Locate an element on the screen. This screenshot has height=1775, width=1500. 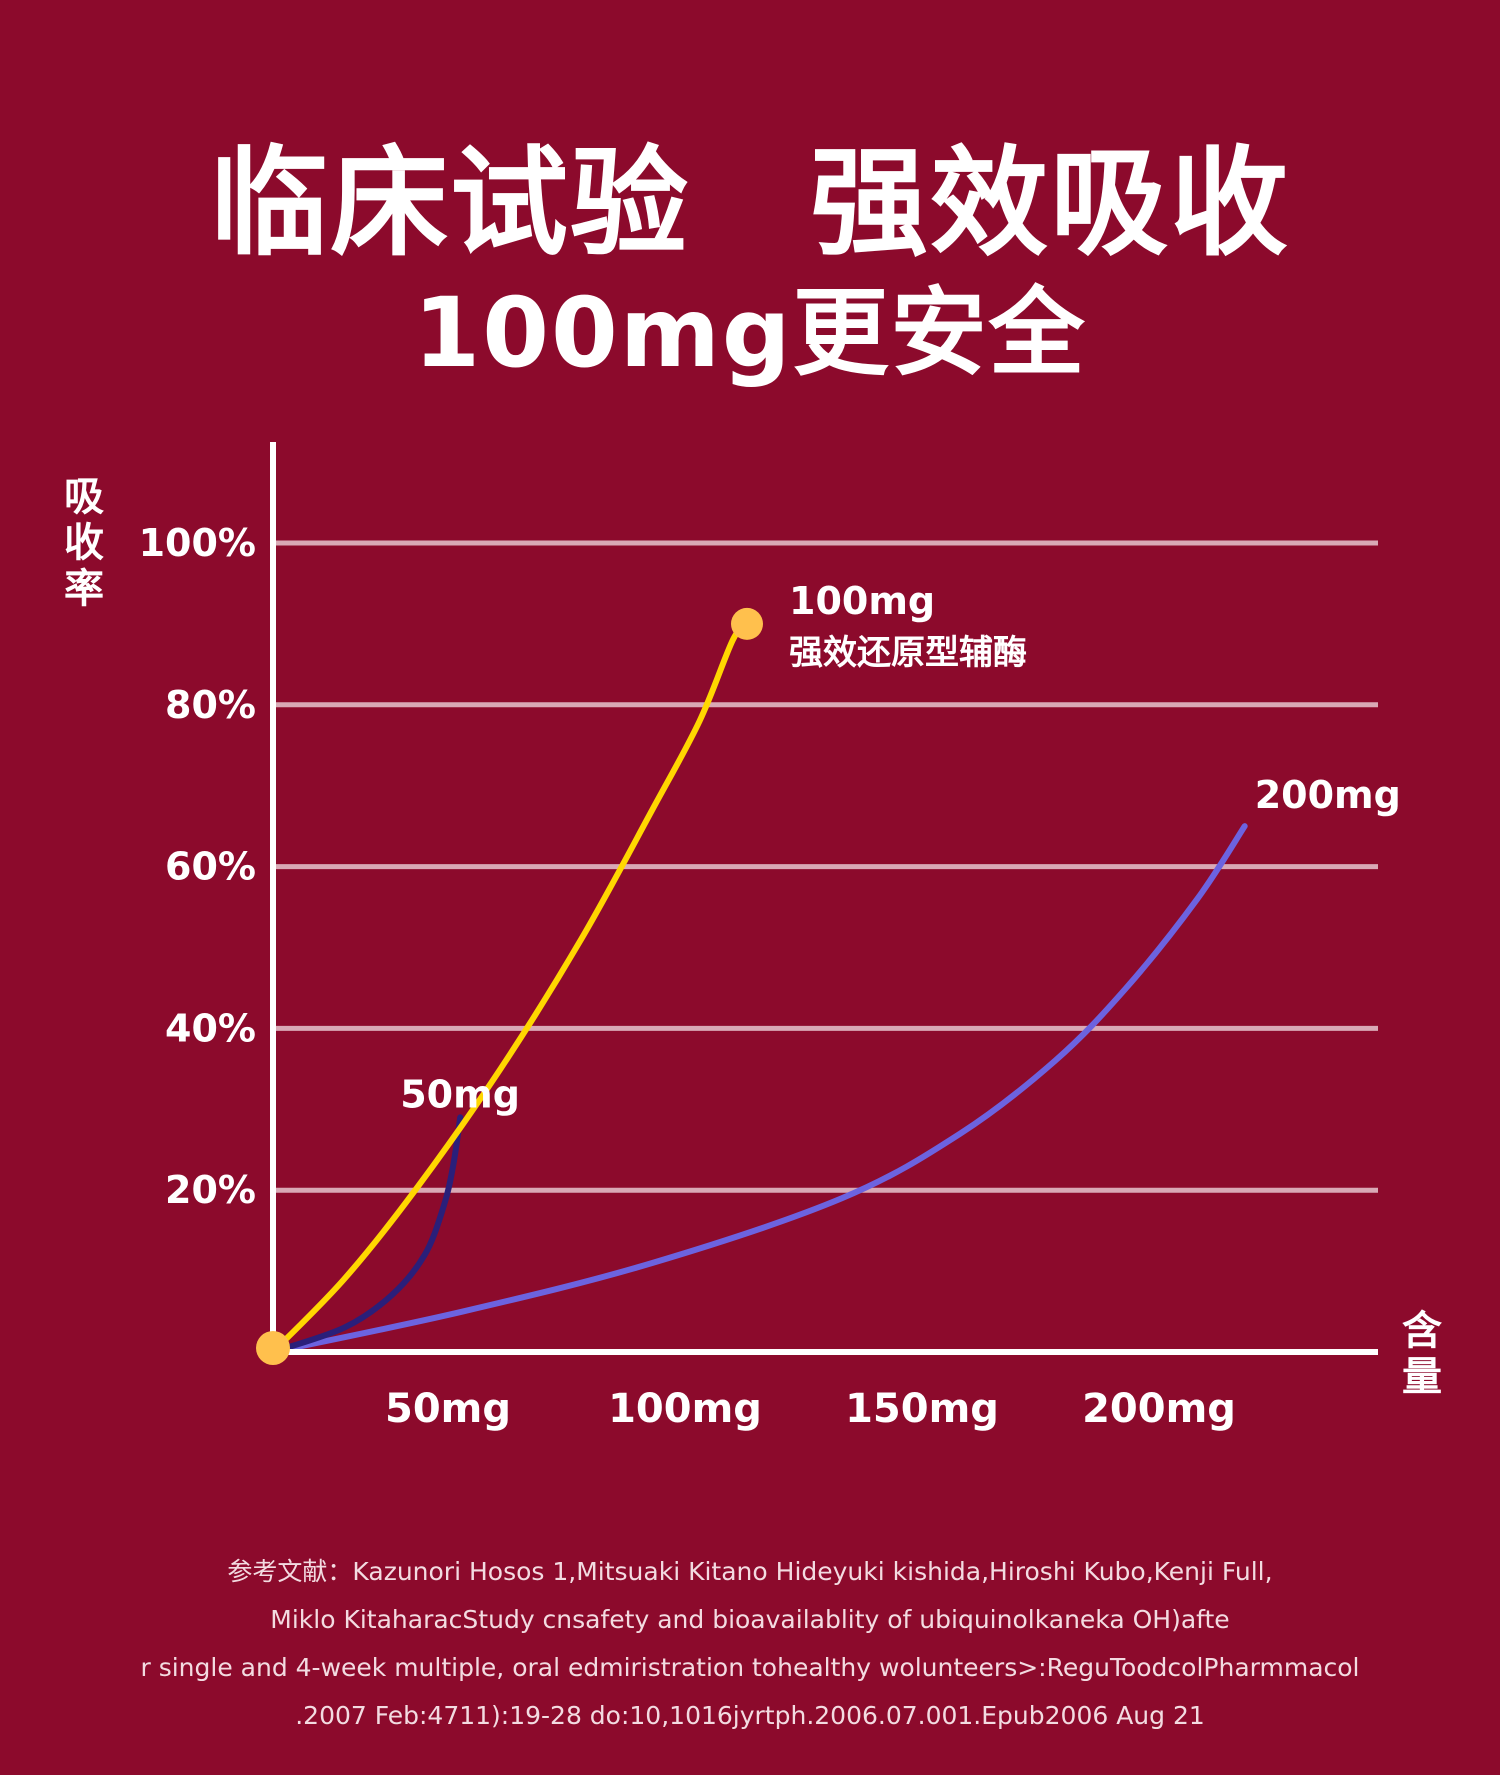
y-tick-label: 20% is located at coordinates (210, 1190).